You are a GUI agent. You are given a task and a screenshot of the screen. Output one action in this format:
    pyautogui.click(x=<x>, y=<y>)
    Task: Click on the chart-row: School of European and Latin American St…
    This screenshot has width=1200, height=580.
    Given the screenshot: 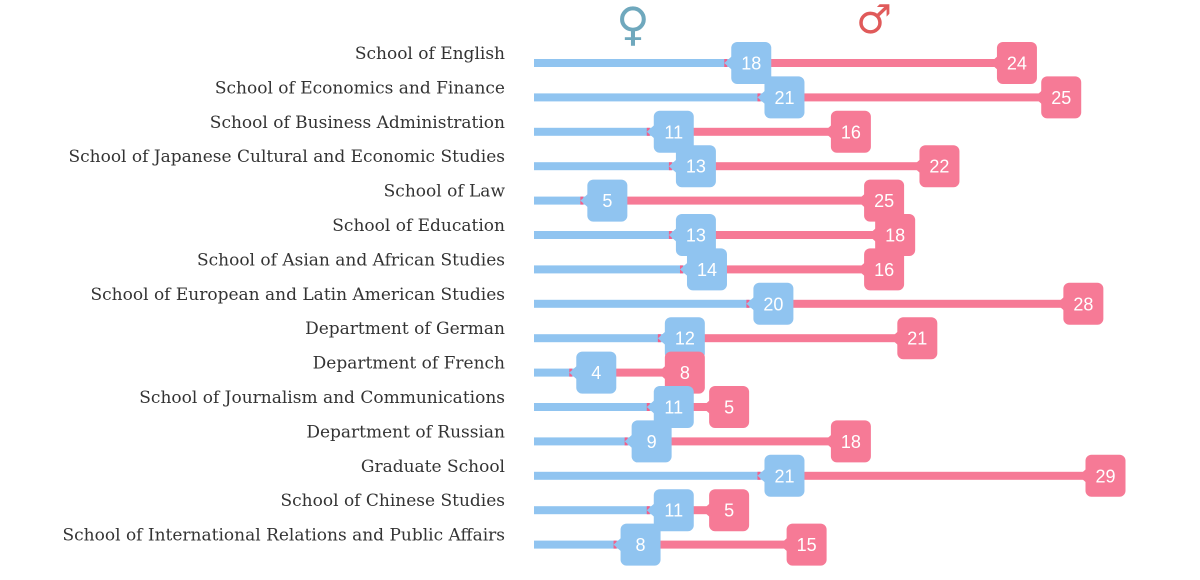 What is the action you would take?
    pyautogui.click(x=597, y=303)
    